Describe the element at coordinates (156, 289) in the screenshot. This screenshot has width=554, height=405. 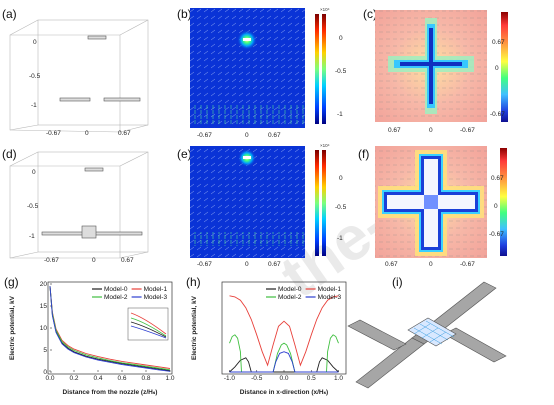
I see `g-legend-label: Model-1` at that location.